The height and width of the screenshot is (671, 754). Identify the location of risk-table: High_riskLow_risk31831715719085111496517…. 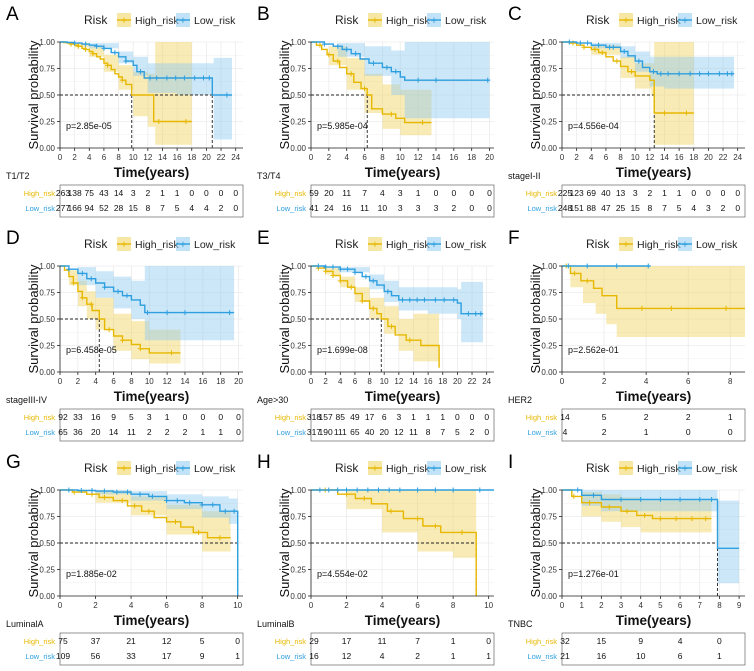
(385, 425).